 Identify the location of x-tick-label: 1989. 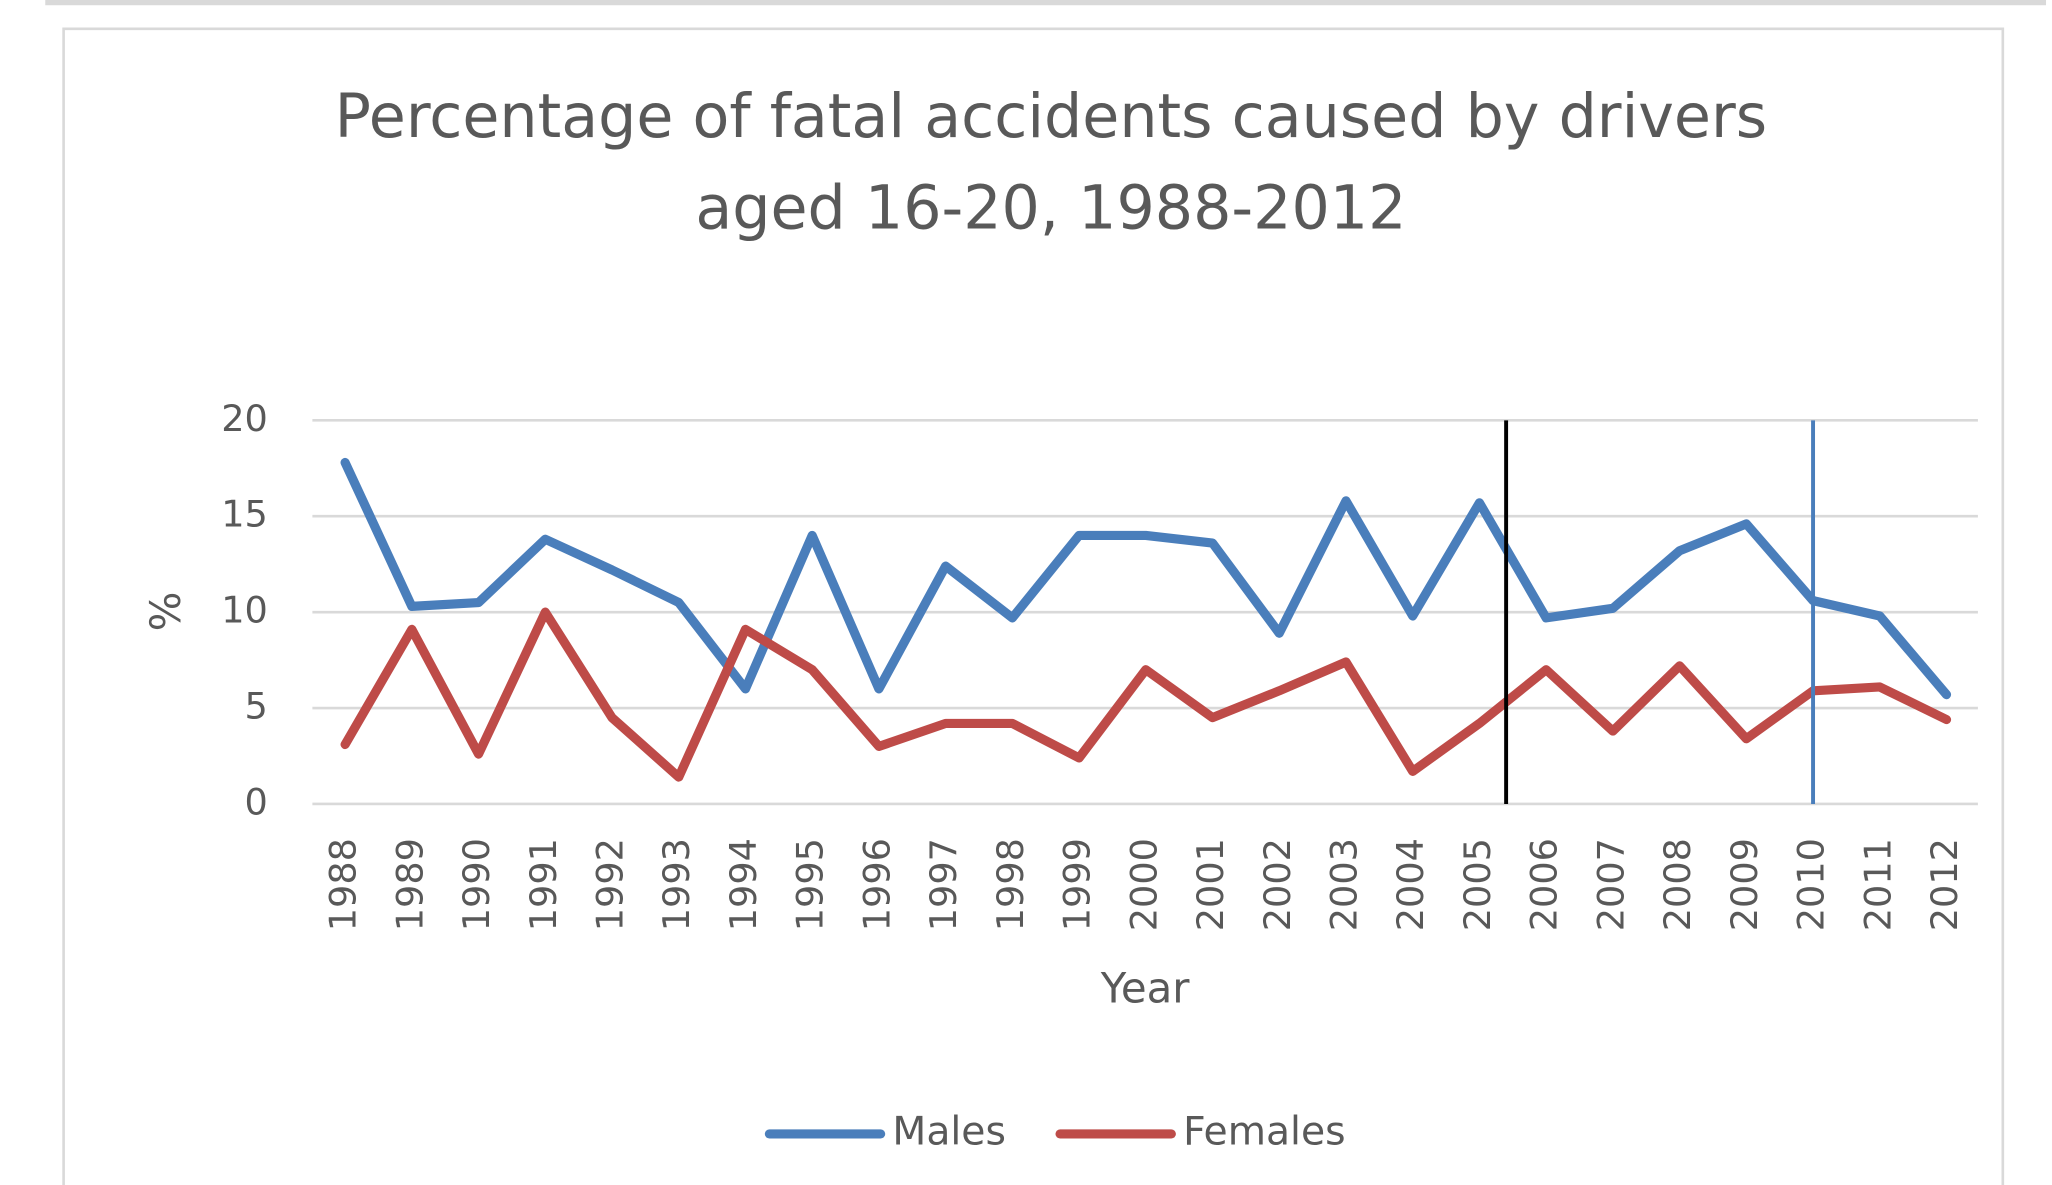
(409, 884).